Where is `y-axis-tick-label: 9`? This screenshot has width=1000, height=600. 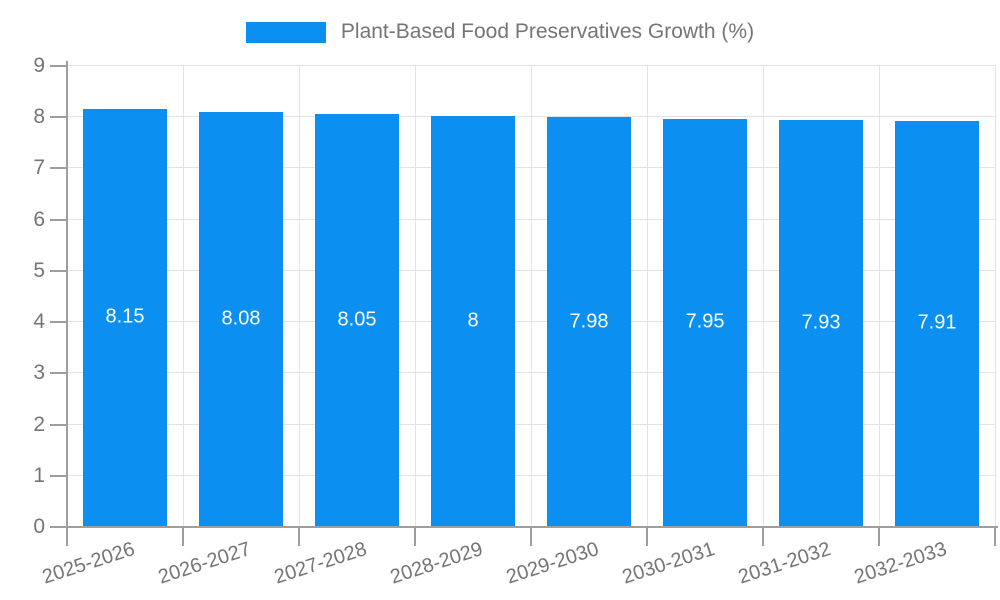
y-axis-tick-label: 9 is located at coordinates (39, 65).